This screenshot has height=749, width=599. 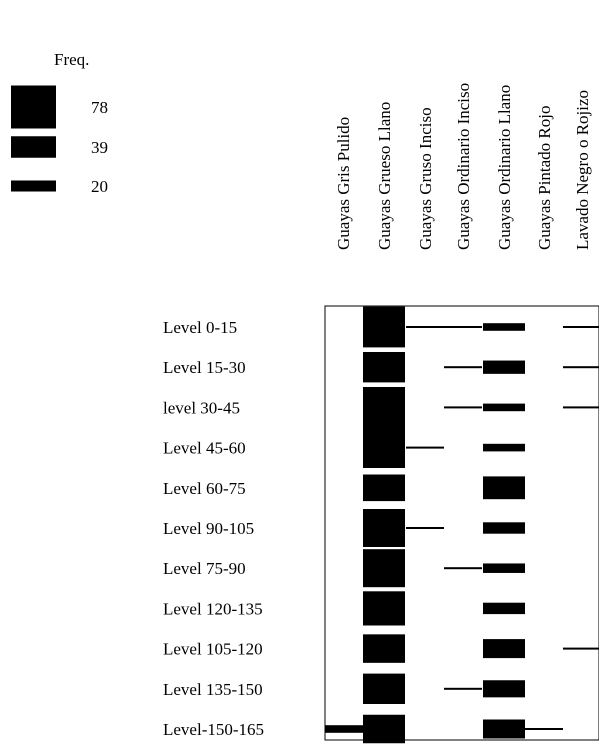 I want to click on bar-level-105-120-guayas-ordinario-llano, so click(x=504, y=649).